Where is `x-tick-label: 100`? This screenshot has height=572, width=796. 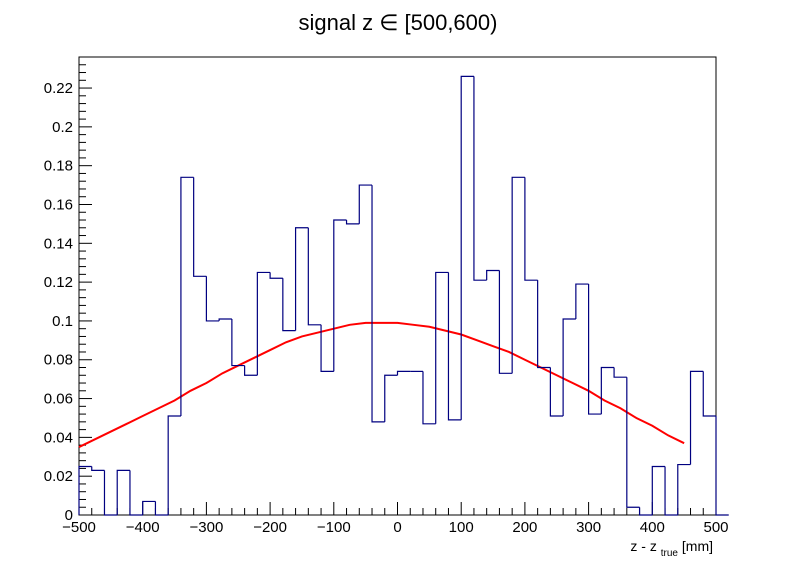
x-tick-label: 100 is located at coordinates (461, 527).